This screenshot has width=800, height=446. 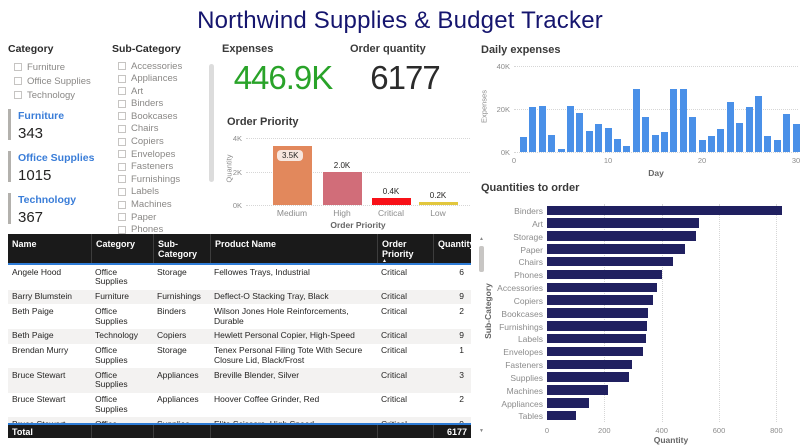 What do you see at coordinates (164, 154) in the screenshot?
I see `subcategory-option: Envelopes` at bounding box center [164, 154].